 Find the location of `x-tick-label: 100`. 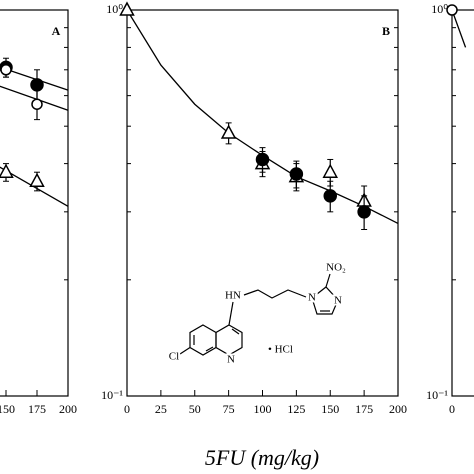

x-tick-label: 100 is located at coordinates (263, 409).